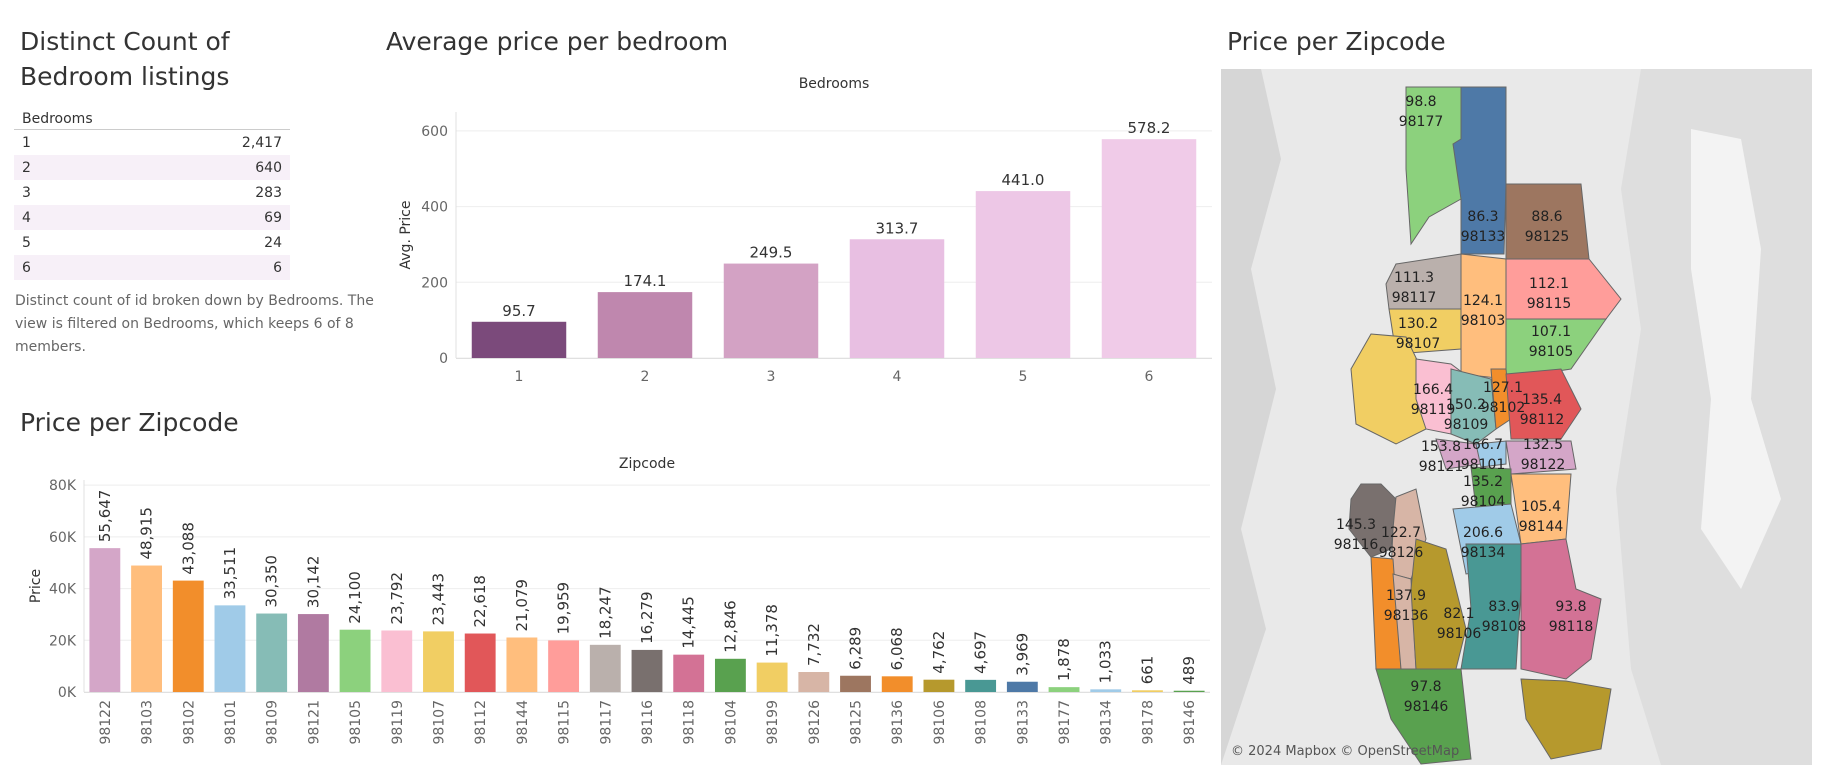 The width and height of the screenshot is (1821, 779). What do you see at coordinates (1549, 304) in the screenshot?
I see `map-zip-label: 98115` at bounding box center [1549, 304].